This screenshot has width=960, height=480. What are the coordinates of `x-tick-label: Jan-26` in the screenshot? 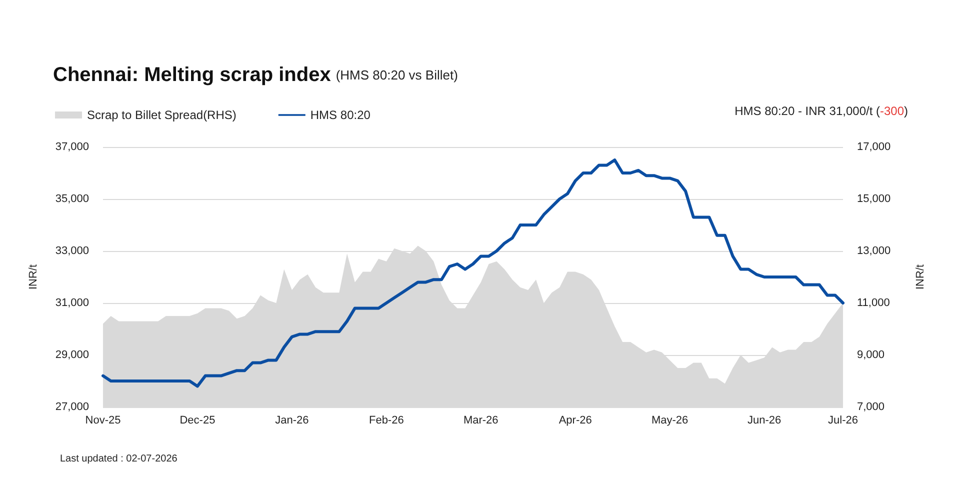 It's located at (292, 420).